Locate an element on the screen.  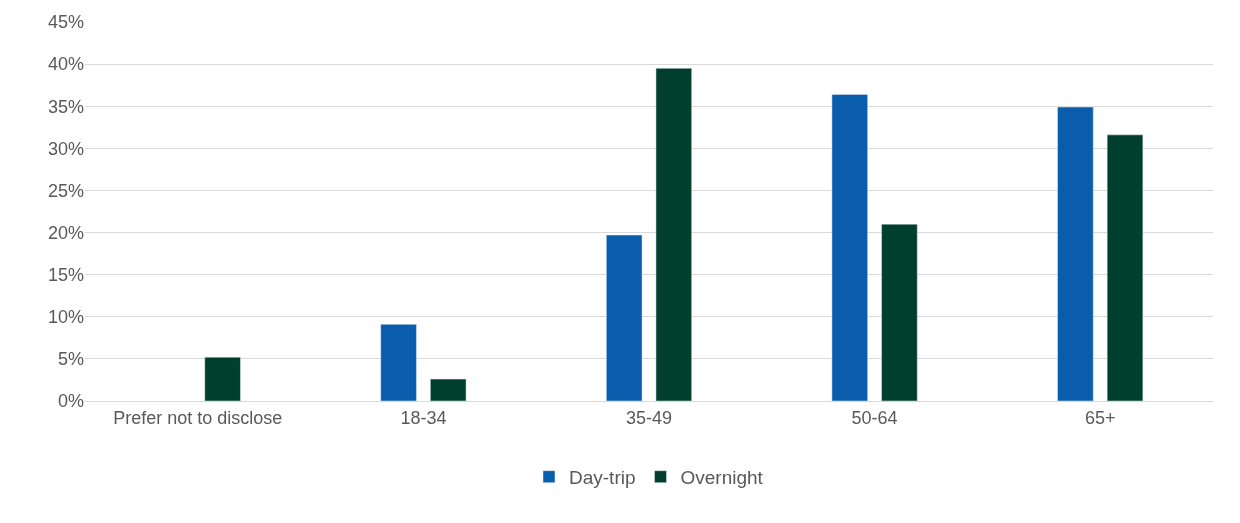
y-tick-label: 15% is located at coordinates (65, 274).